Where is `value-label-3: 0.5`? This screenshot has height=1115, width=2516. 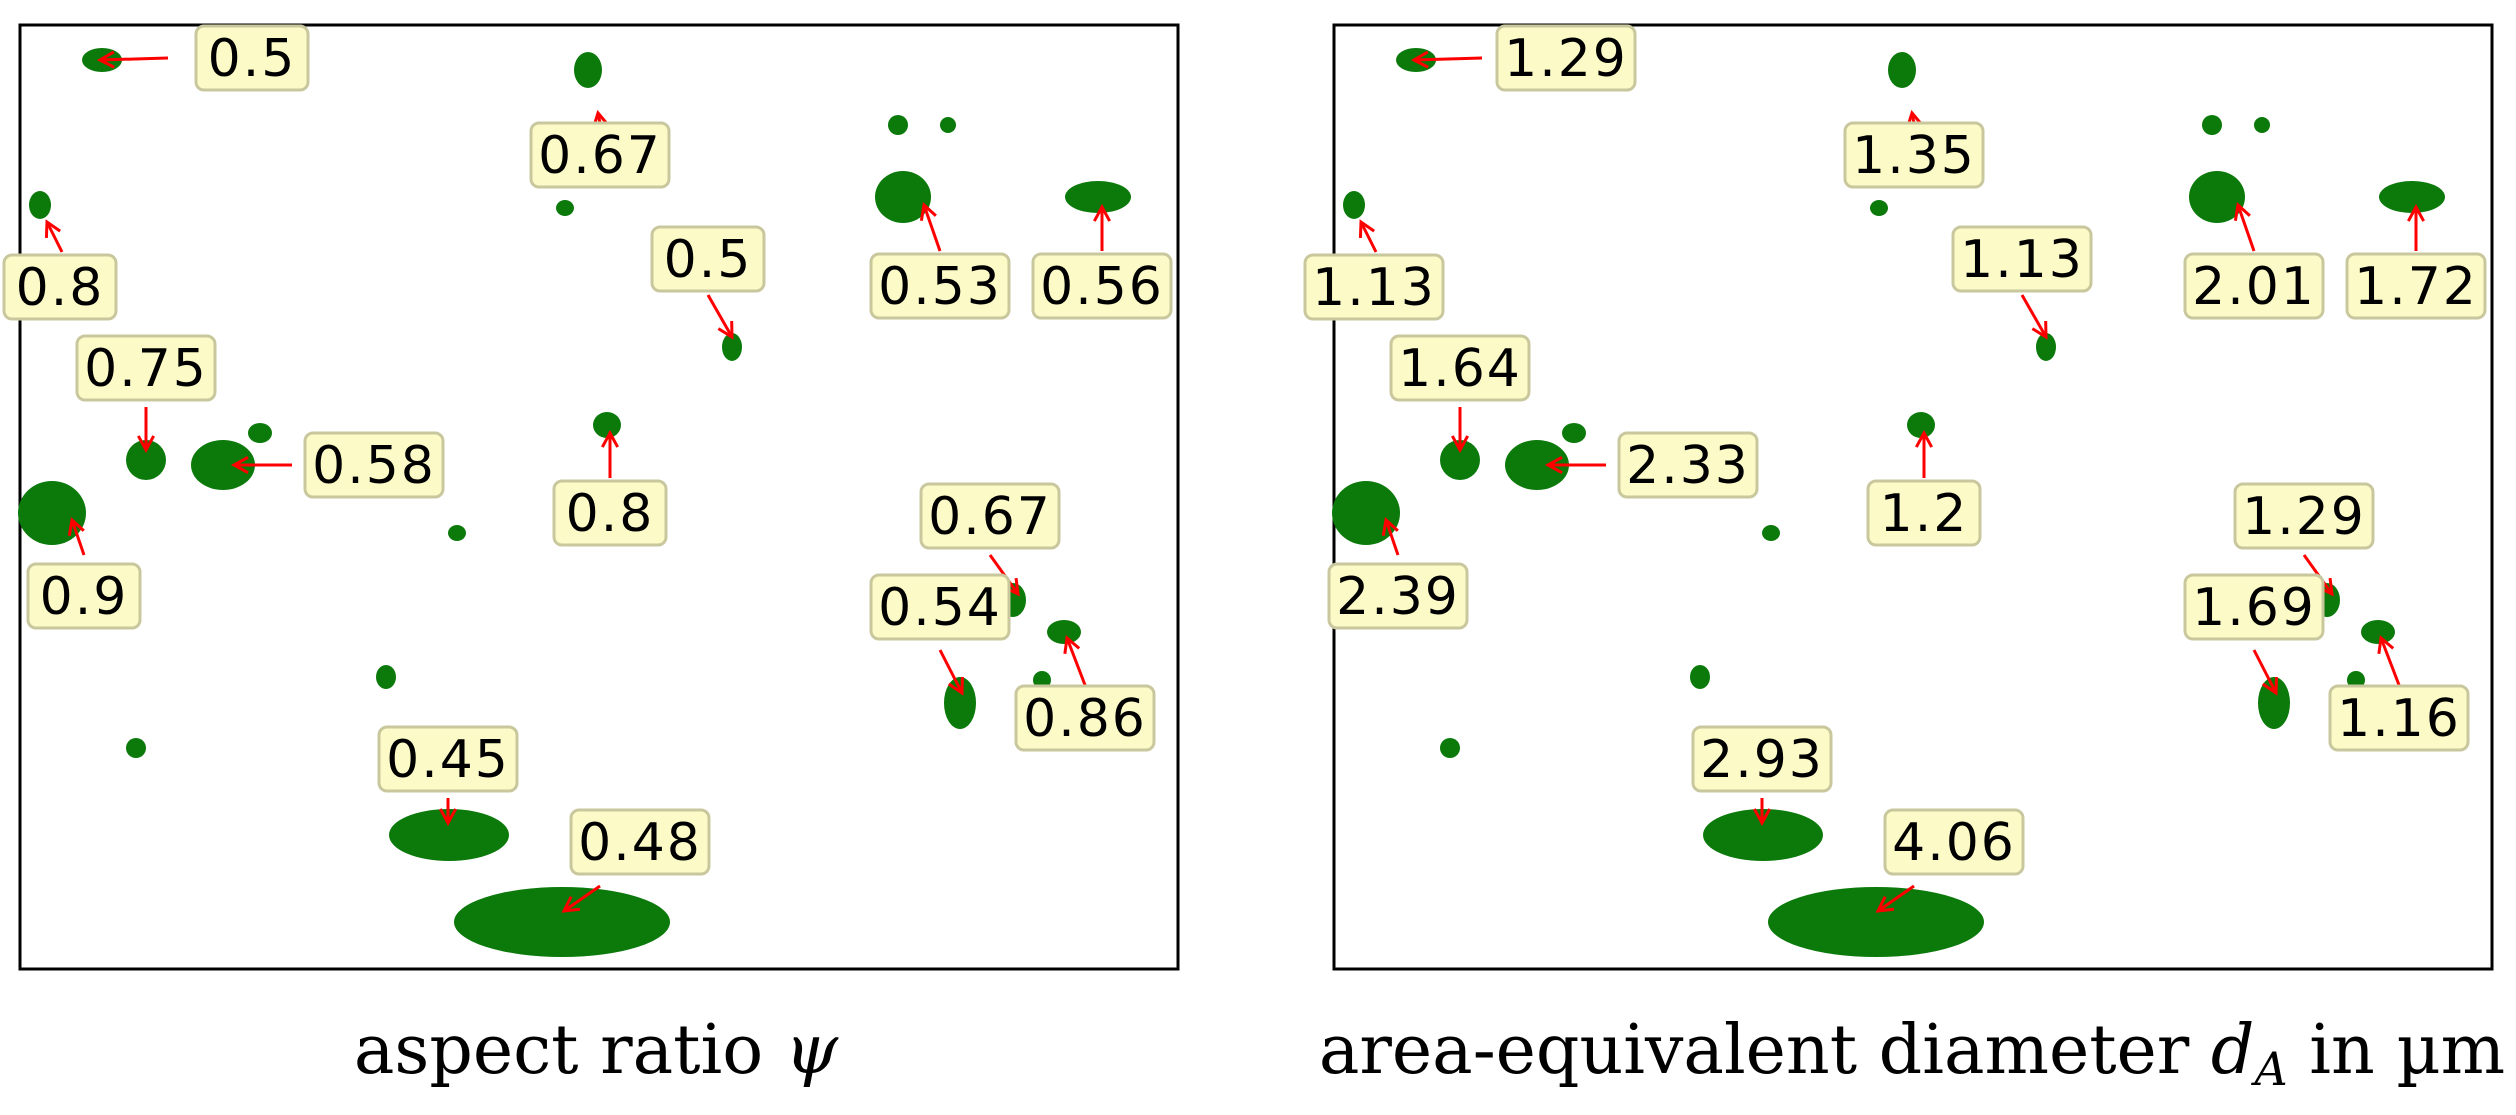
value-label-3: 0.5 is located at coordinates (708, 260).